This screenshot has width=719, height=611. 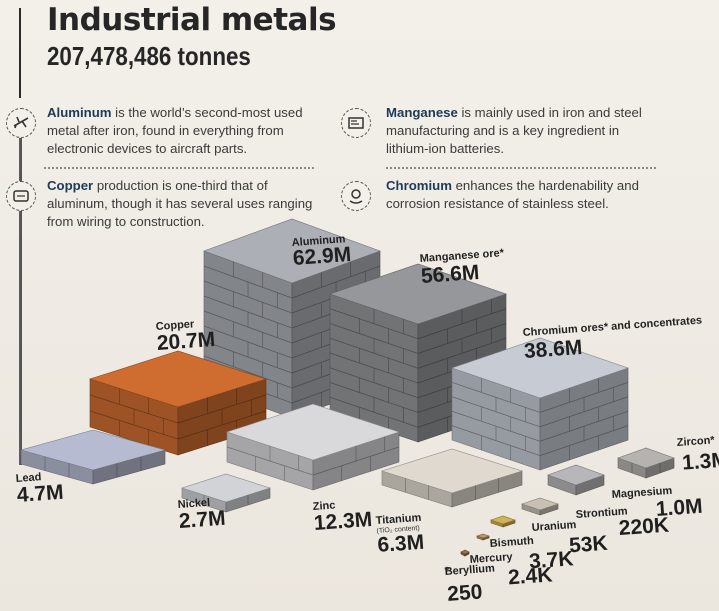 What do you see at coordinates (465, 592) in the screenshot?
I see `label-value: 250` at bounding box center [465, 592].